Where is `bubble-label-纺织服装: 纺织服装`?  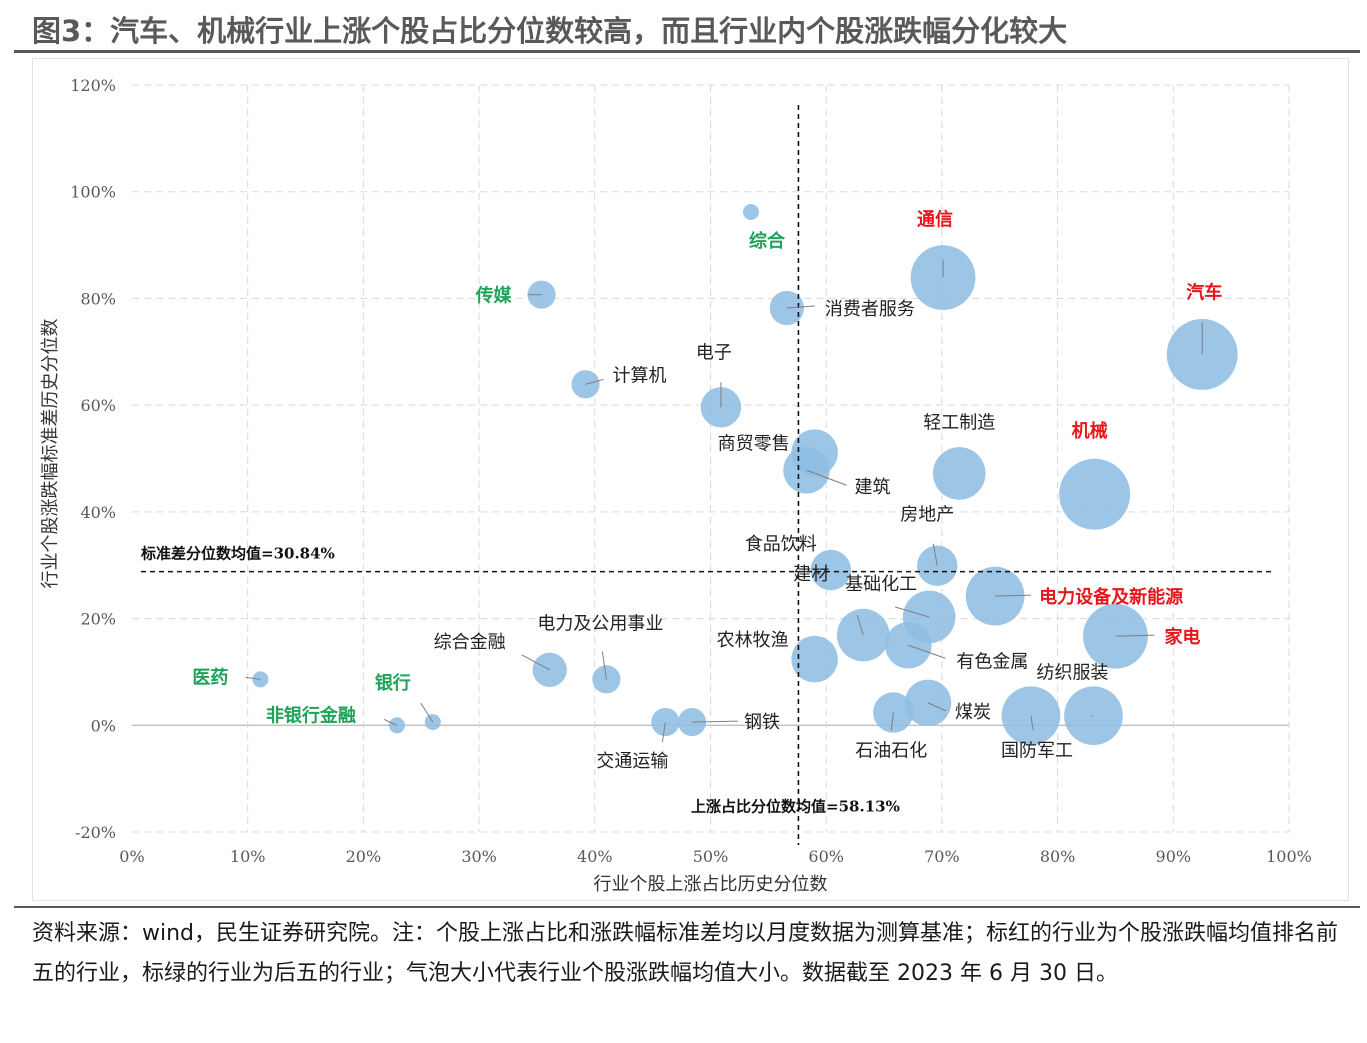
bubble-label-纺织服装: 纺织服装 is located at coordinates (1072, 673).